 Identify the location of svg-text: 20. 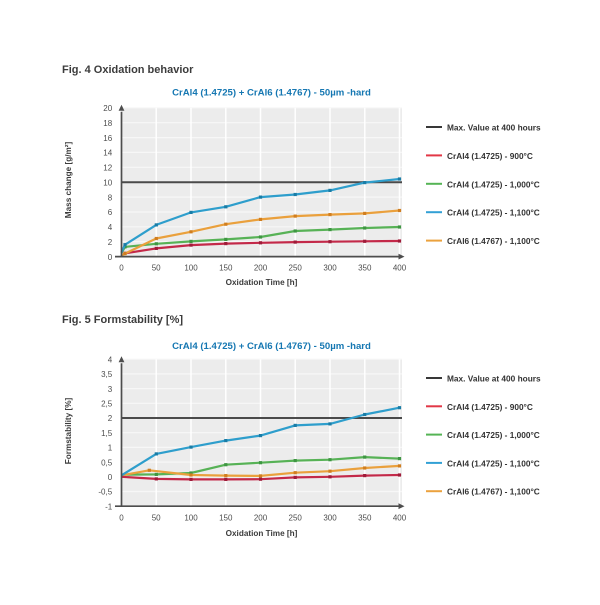
(107, 108).